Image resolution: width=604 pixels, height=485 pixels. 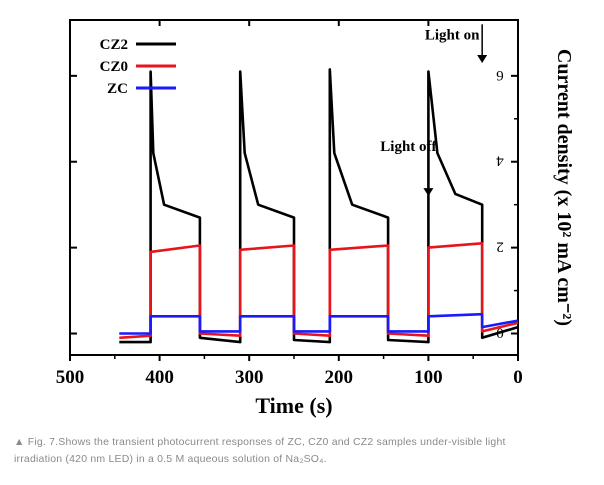 What do you see at coordinates (564, 187) in the screenshot?
I see `y-axis-label: Current density (x 10² mA cm⁻²)` at bounding box center [564, 187].